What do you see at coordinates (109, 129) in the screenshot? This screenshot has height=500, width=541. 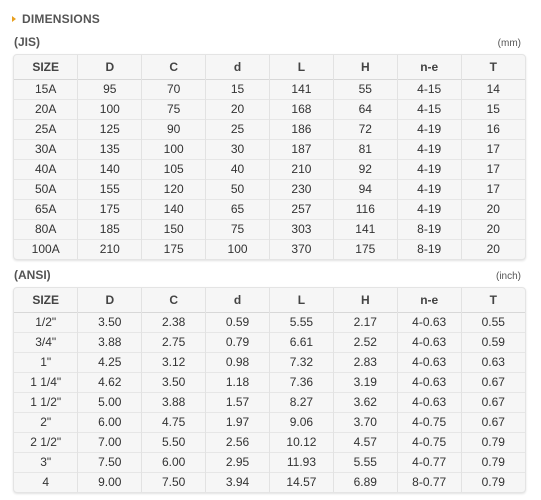 I see `table-cell: 125` at bounding box center [109, 129].